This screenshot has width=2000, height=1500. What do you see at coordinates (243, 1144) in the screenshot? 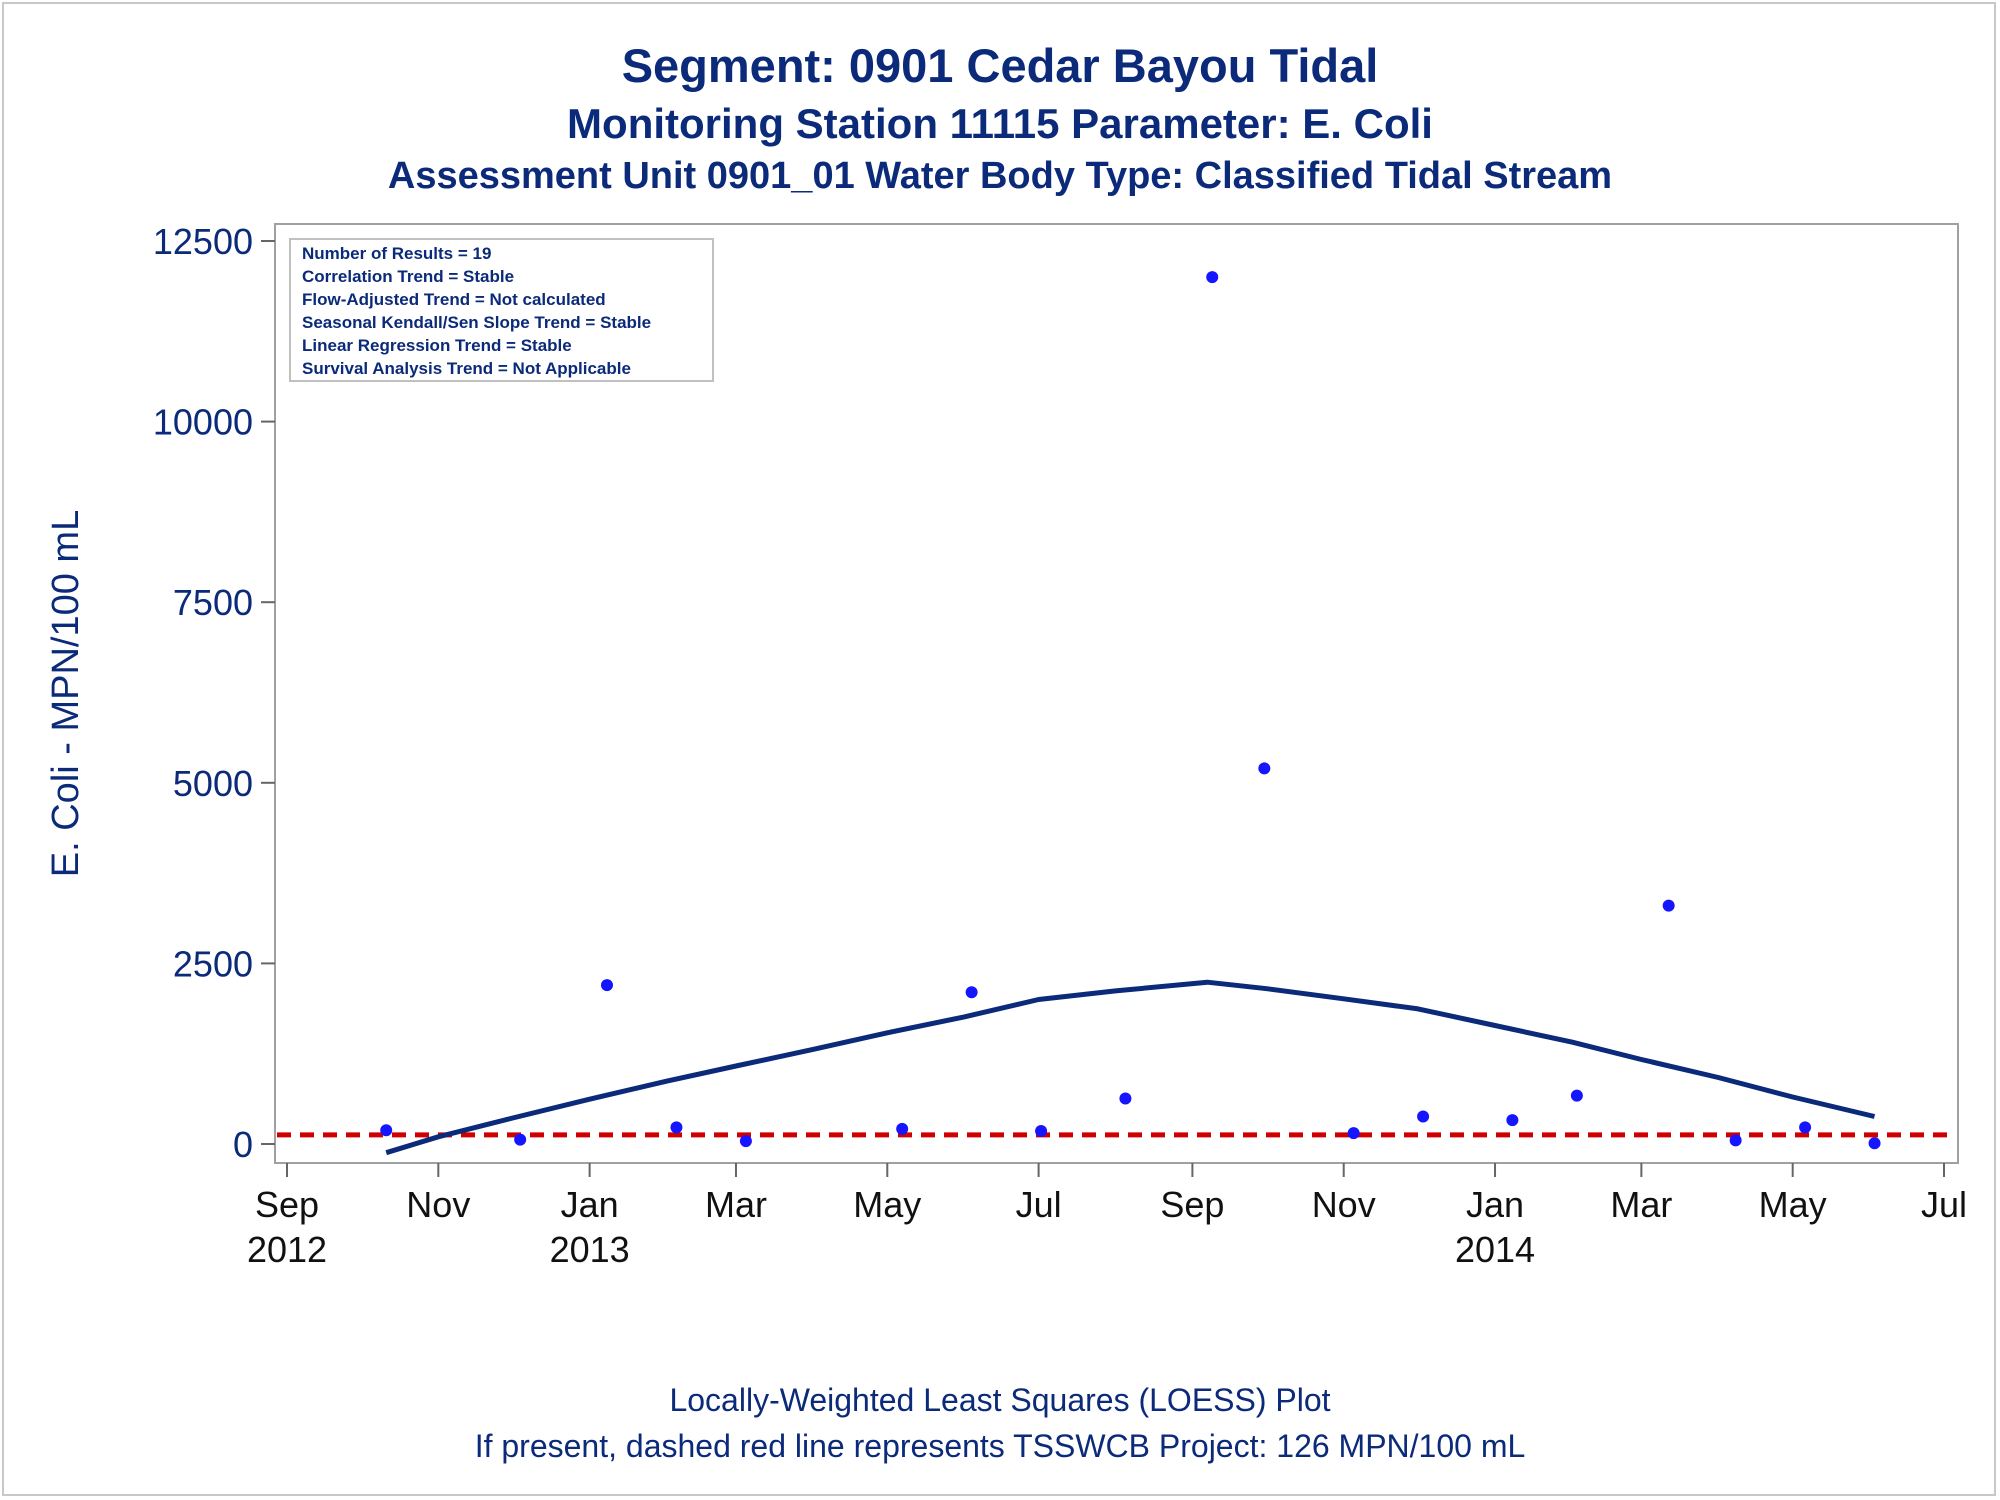
I see `y-tick-label: 0` at bounding box center [243, 1144].